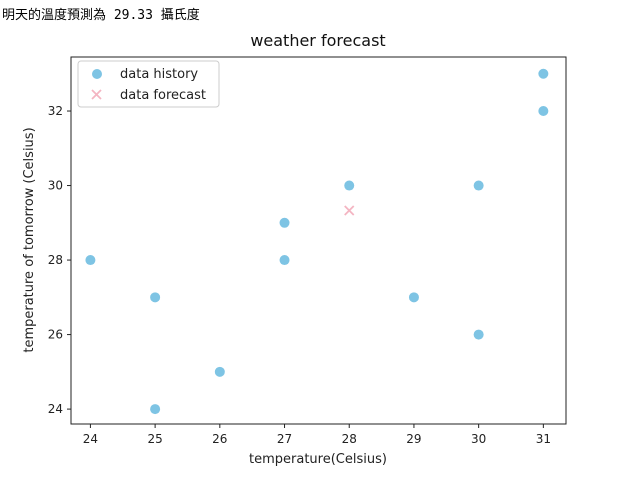  I want to click on x-tick-label: 27, so click(284, 439).